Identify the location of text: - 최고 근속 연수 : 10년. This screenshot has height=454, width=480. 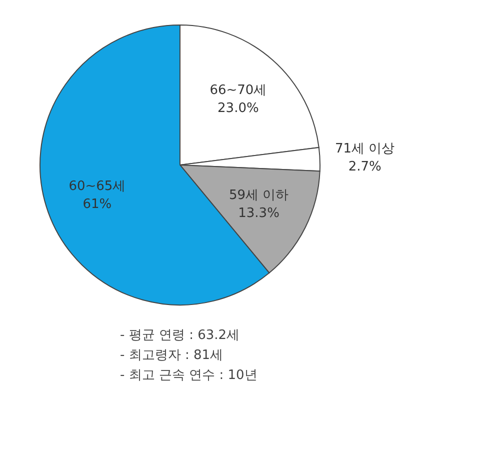
(189, 376).